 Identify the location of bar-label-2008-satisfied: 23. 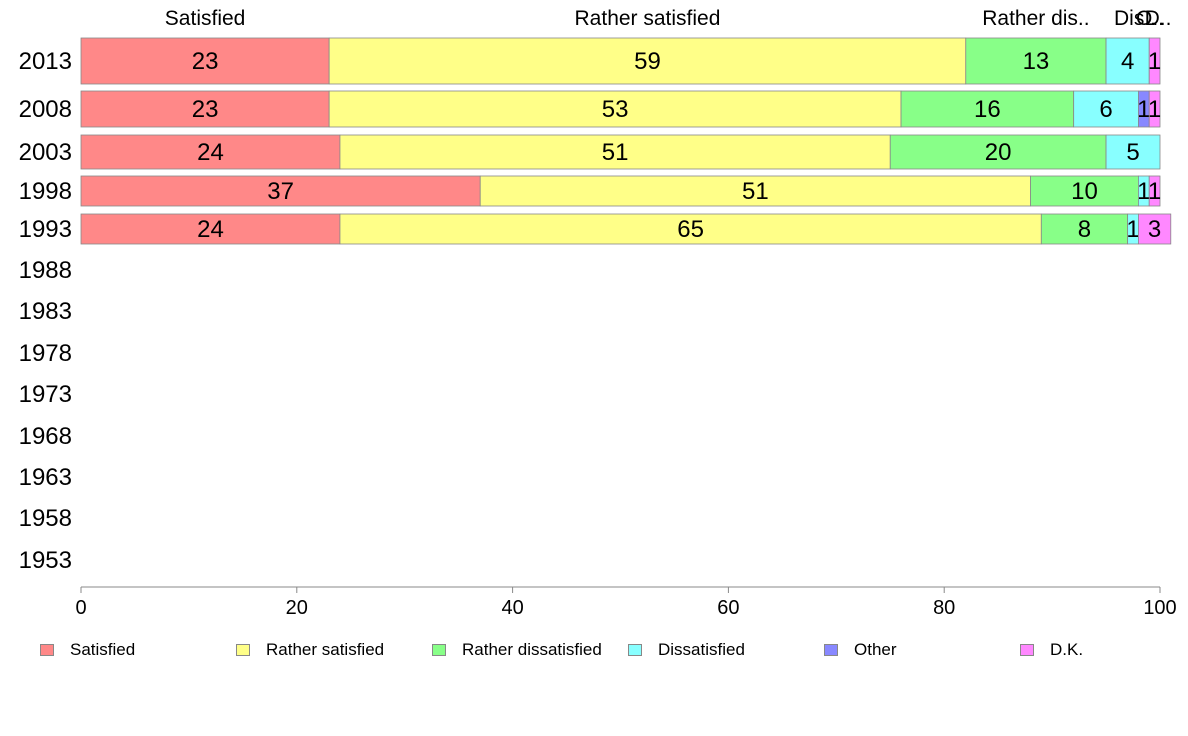
(205, 109).